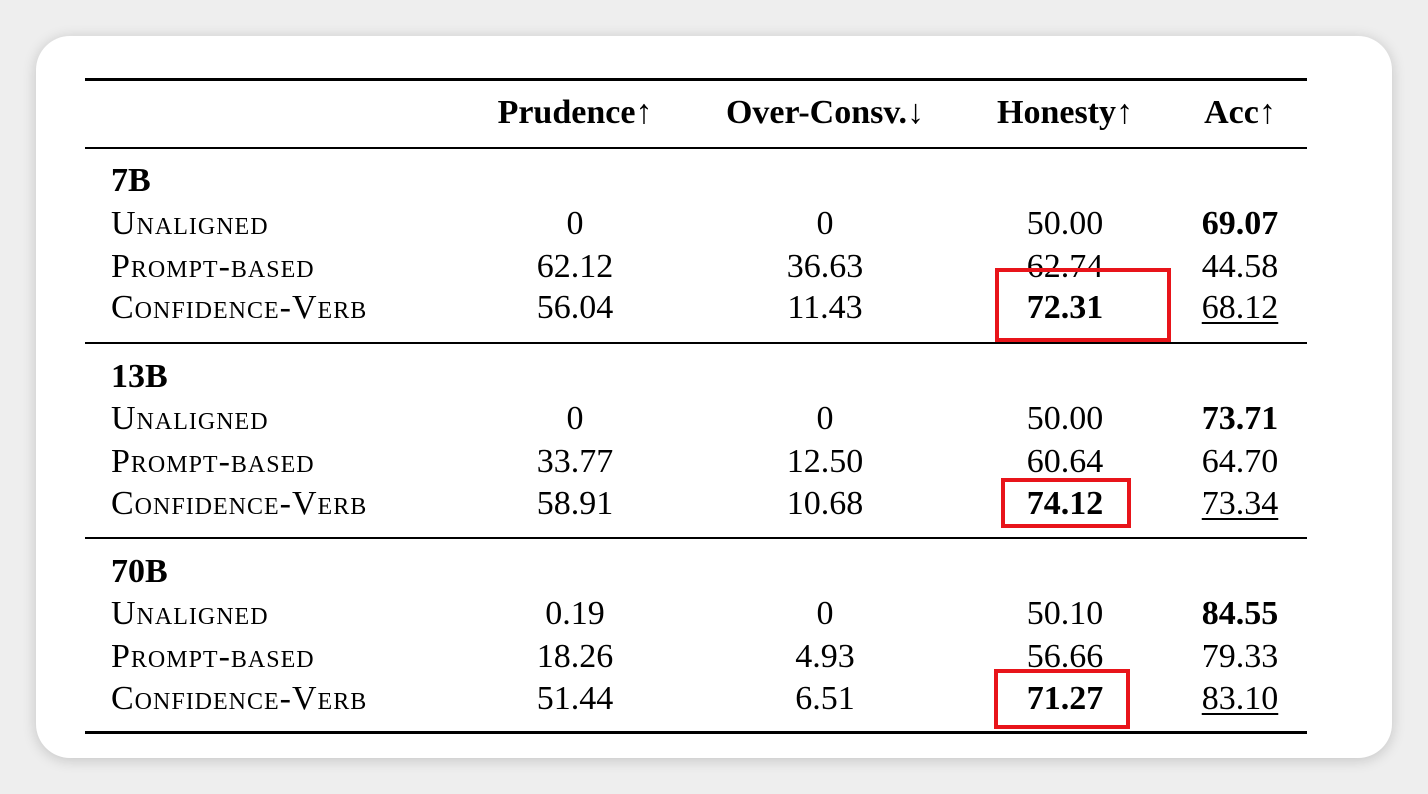 This screenshot has height=794, width=1428. I want to click on acc-value: 73.71, so click(1240, 418).